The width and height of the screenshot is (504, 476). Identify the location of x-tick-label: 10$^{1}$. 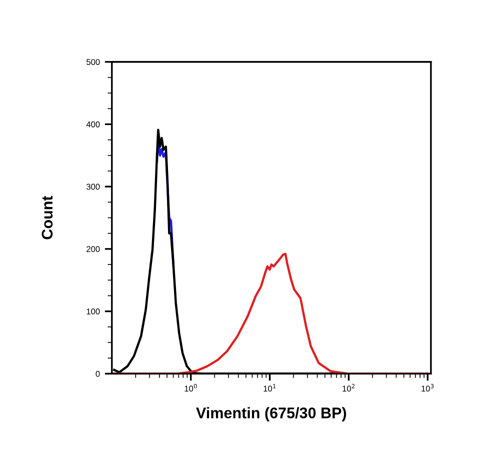
(270, 388).